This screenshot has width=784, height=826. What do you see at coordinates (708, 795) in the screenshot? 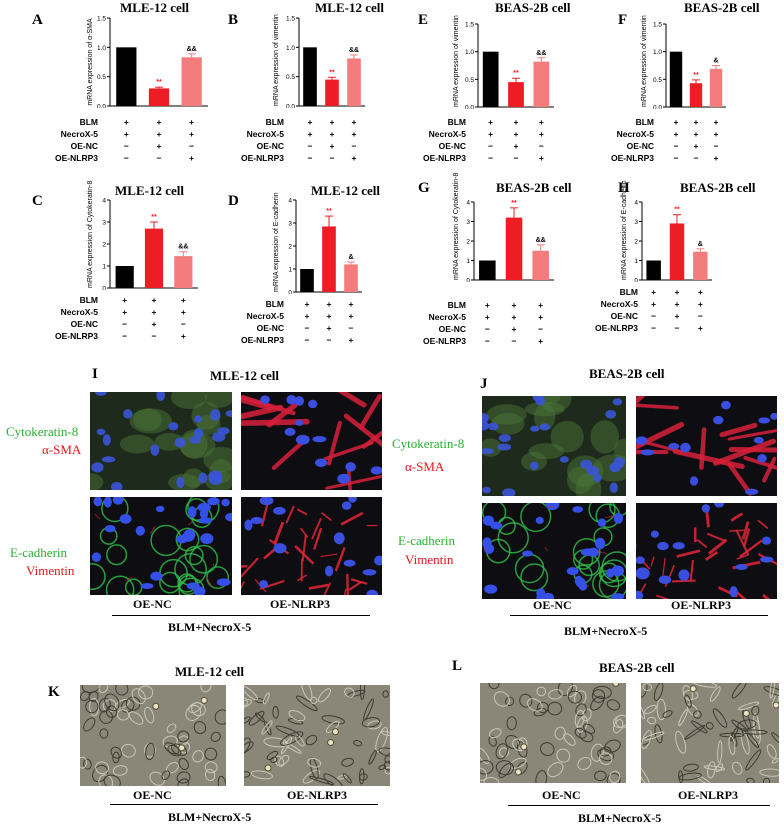
I see `panel-L-group-oenlrp3: OE-NLRP3` at bounding box center [708, 795].